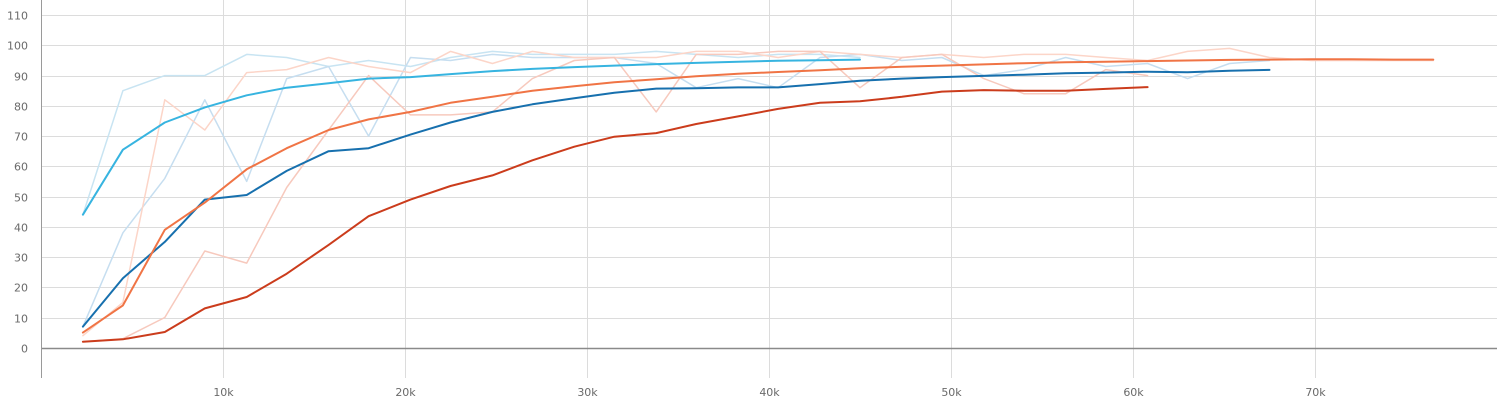  Describe the element at coordinates (587, 392) in the screenshot. I see `x-tick-label: 30k` at that location.